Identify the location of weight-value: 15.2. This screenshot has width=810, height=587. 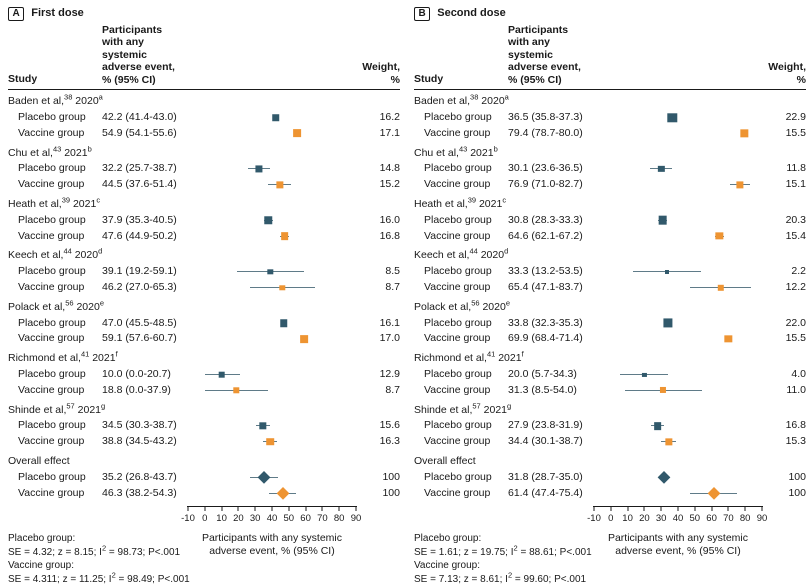
(389, 184).